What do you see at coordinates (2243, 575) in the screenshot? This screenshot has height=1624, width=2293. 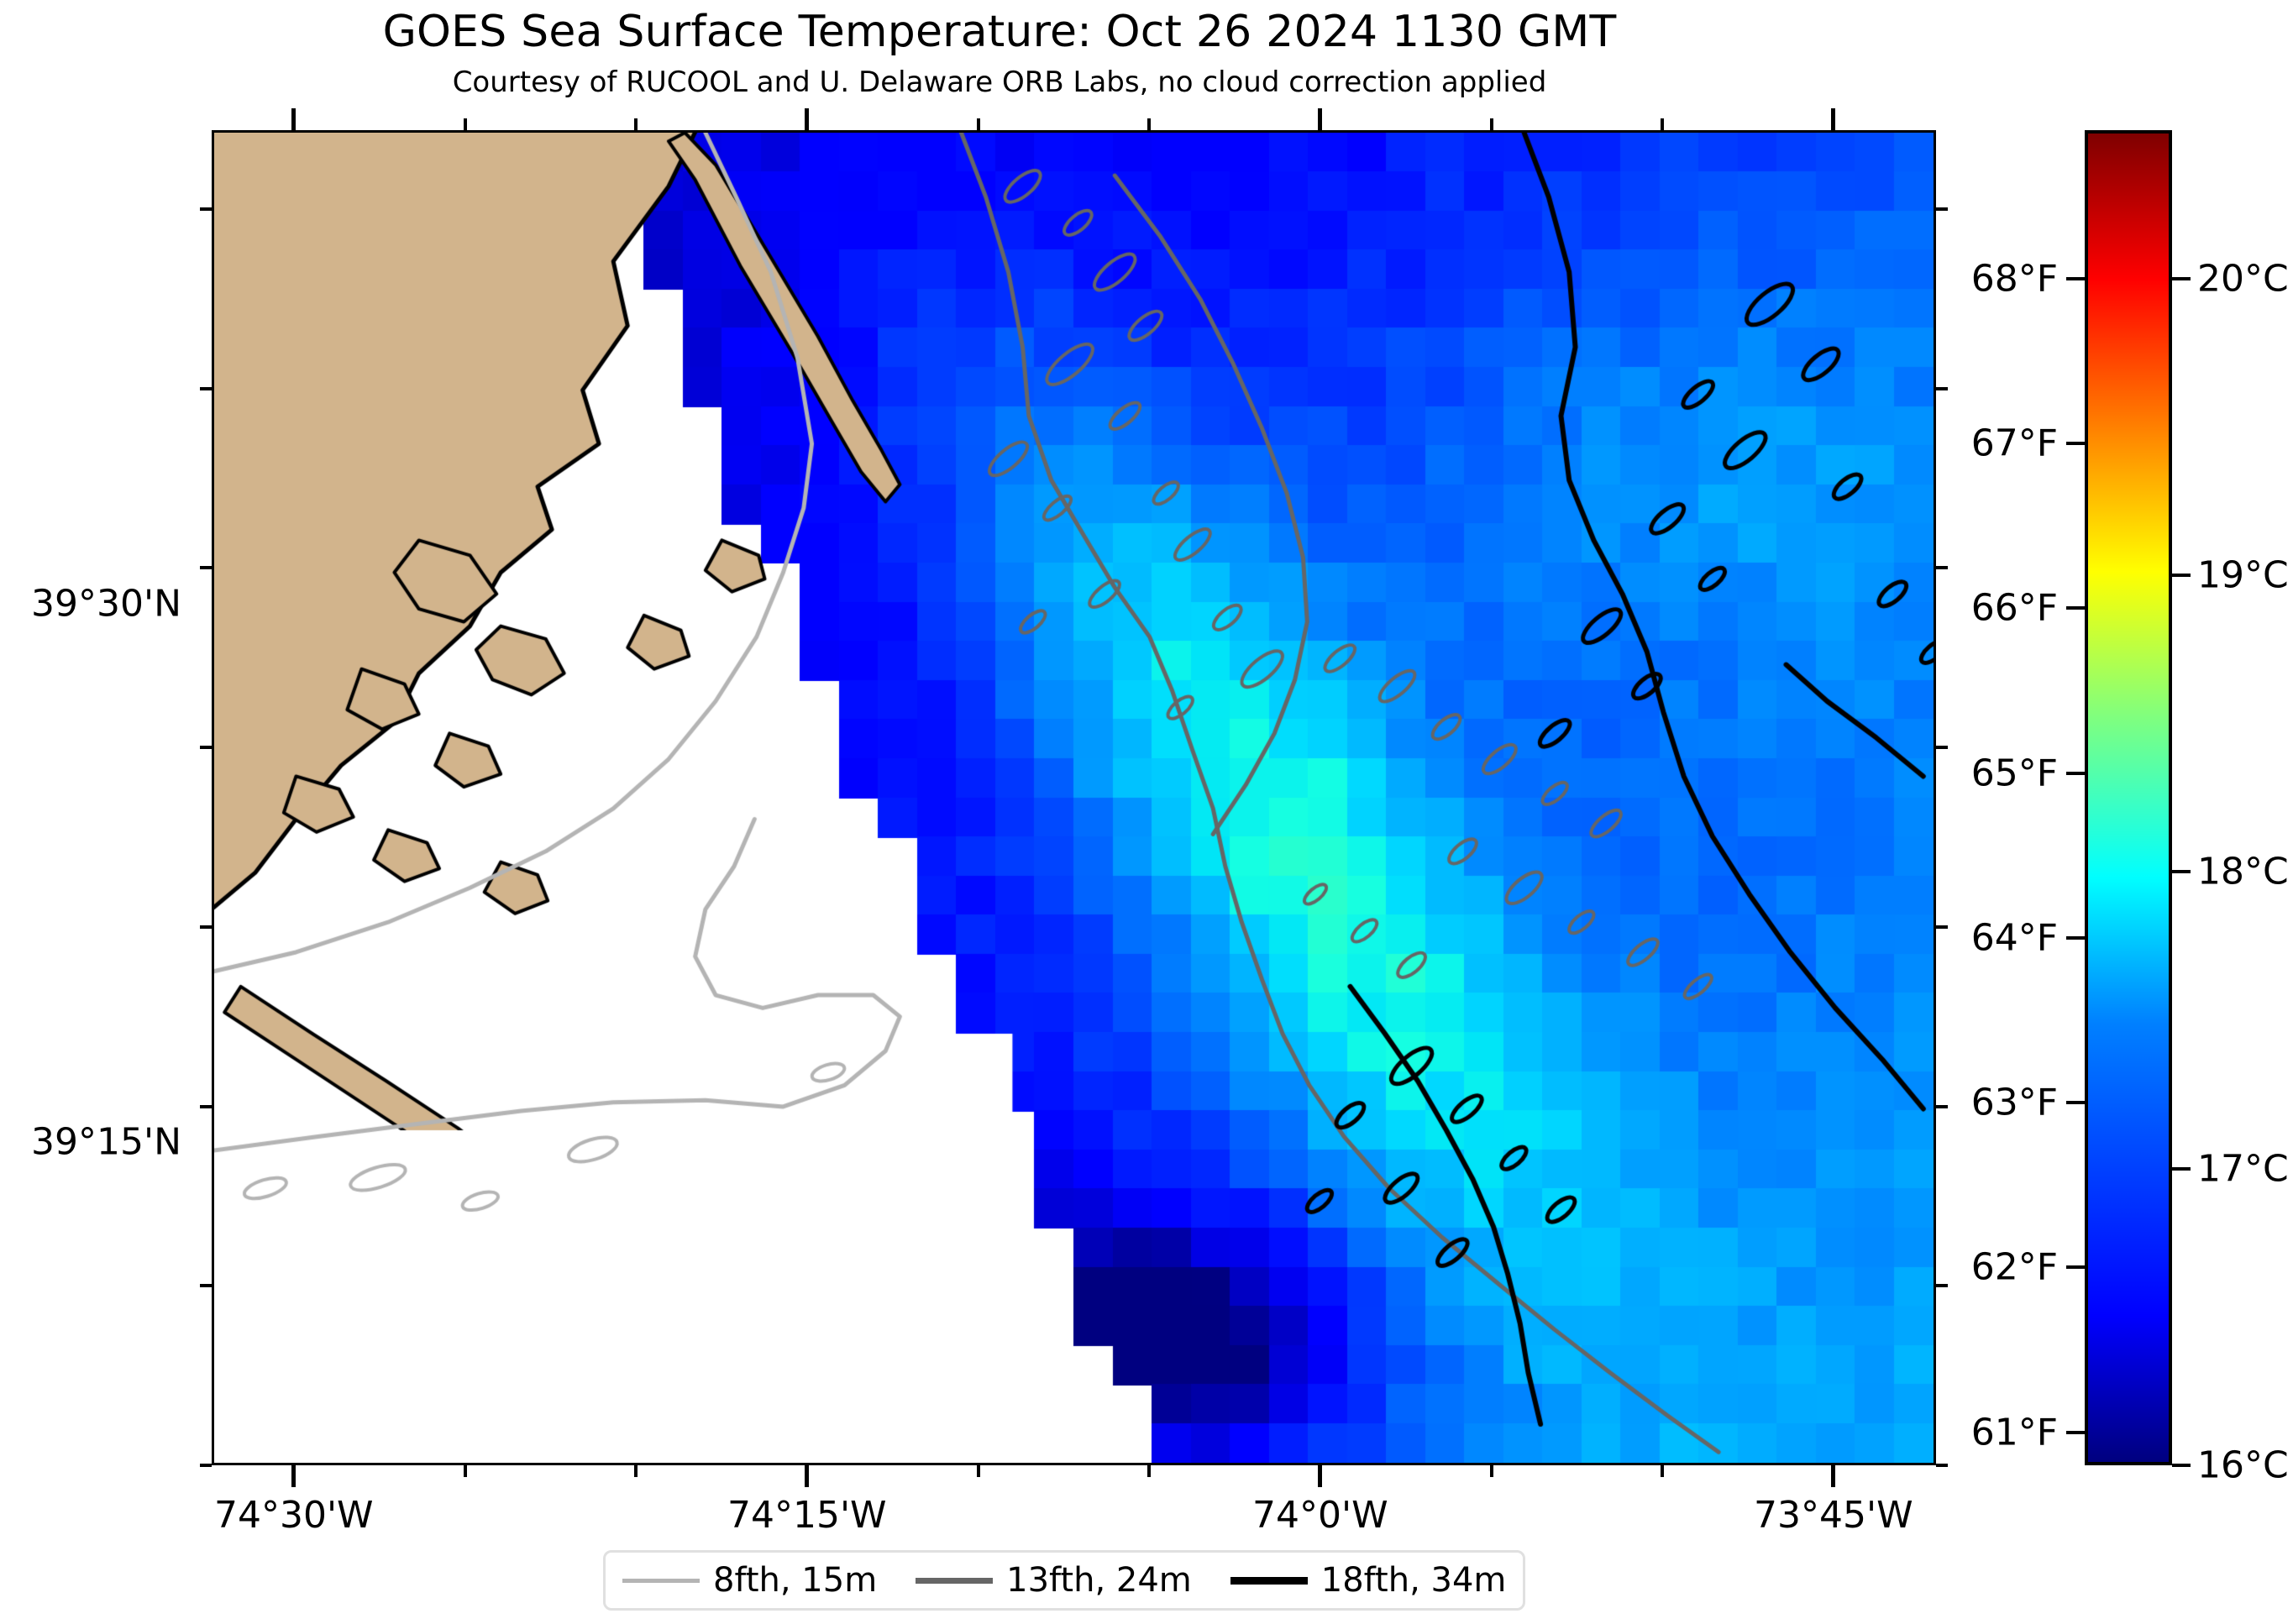 I see `colorbar-label-celsius: 19°C` at bounding box center [2243, 575].